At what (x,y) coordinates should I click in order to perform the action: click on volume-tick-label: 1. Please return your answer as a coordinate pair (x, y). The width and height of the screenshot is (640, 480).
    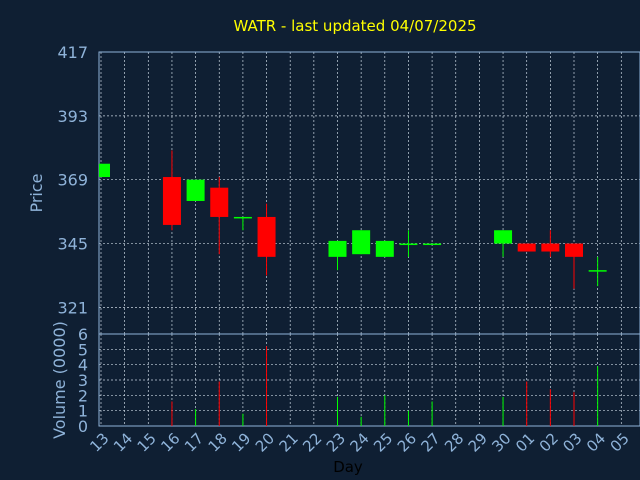
    Looking at the image, I should click on (83, 411).